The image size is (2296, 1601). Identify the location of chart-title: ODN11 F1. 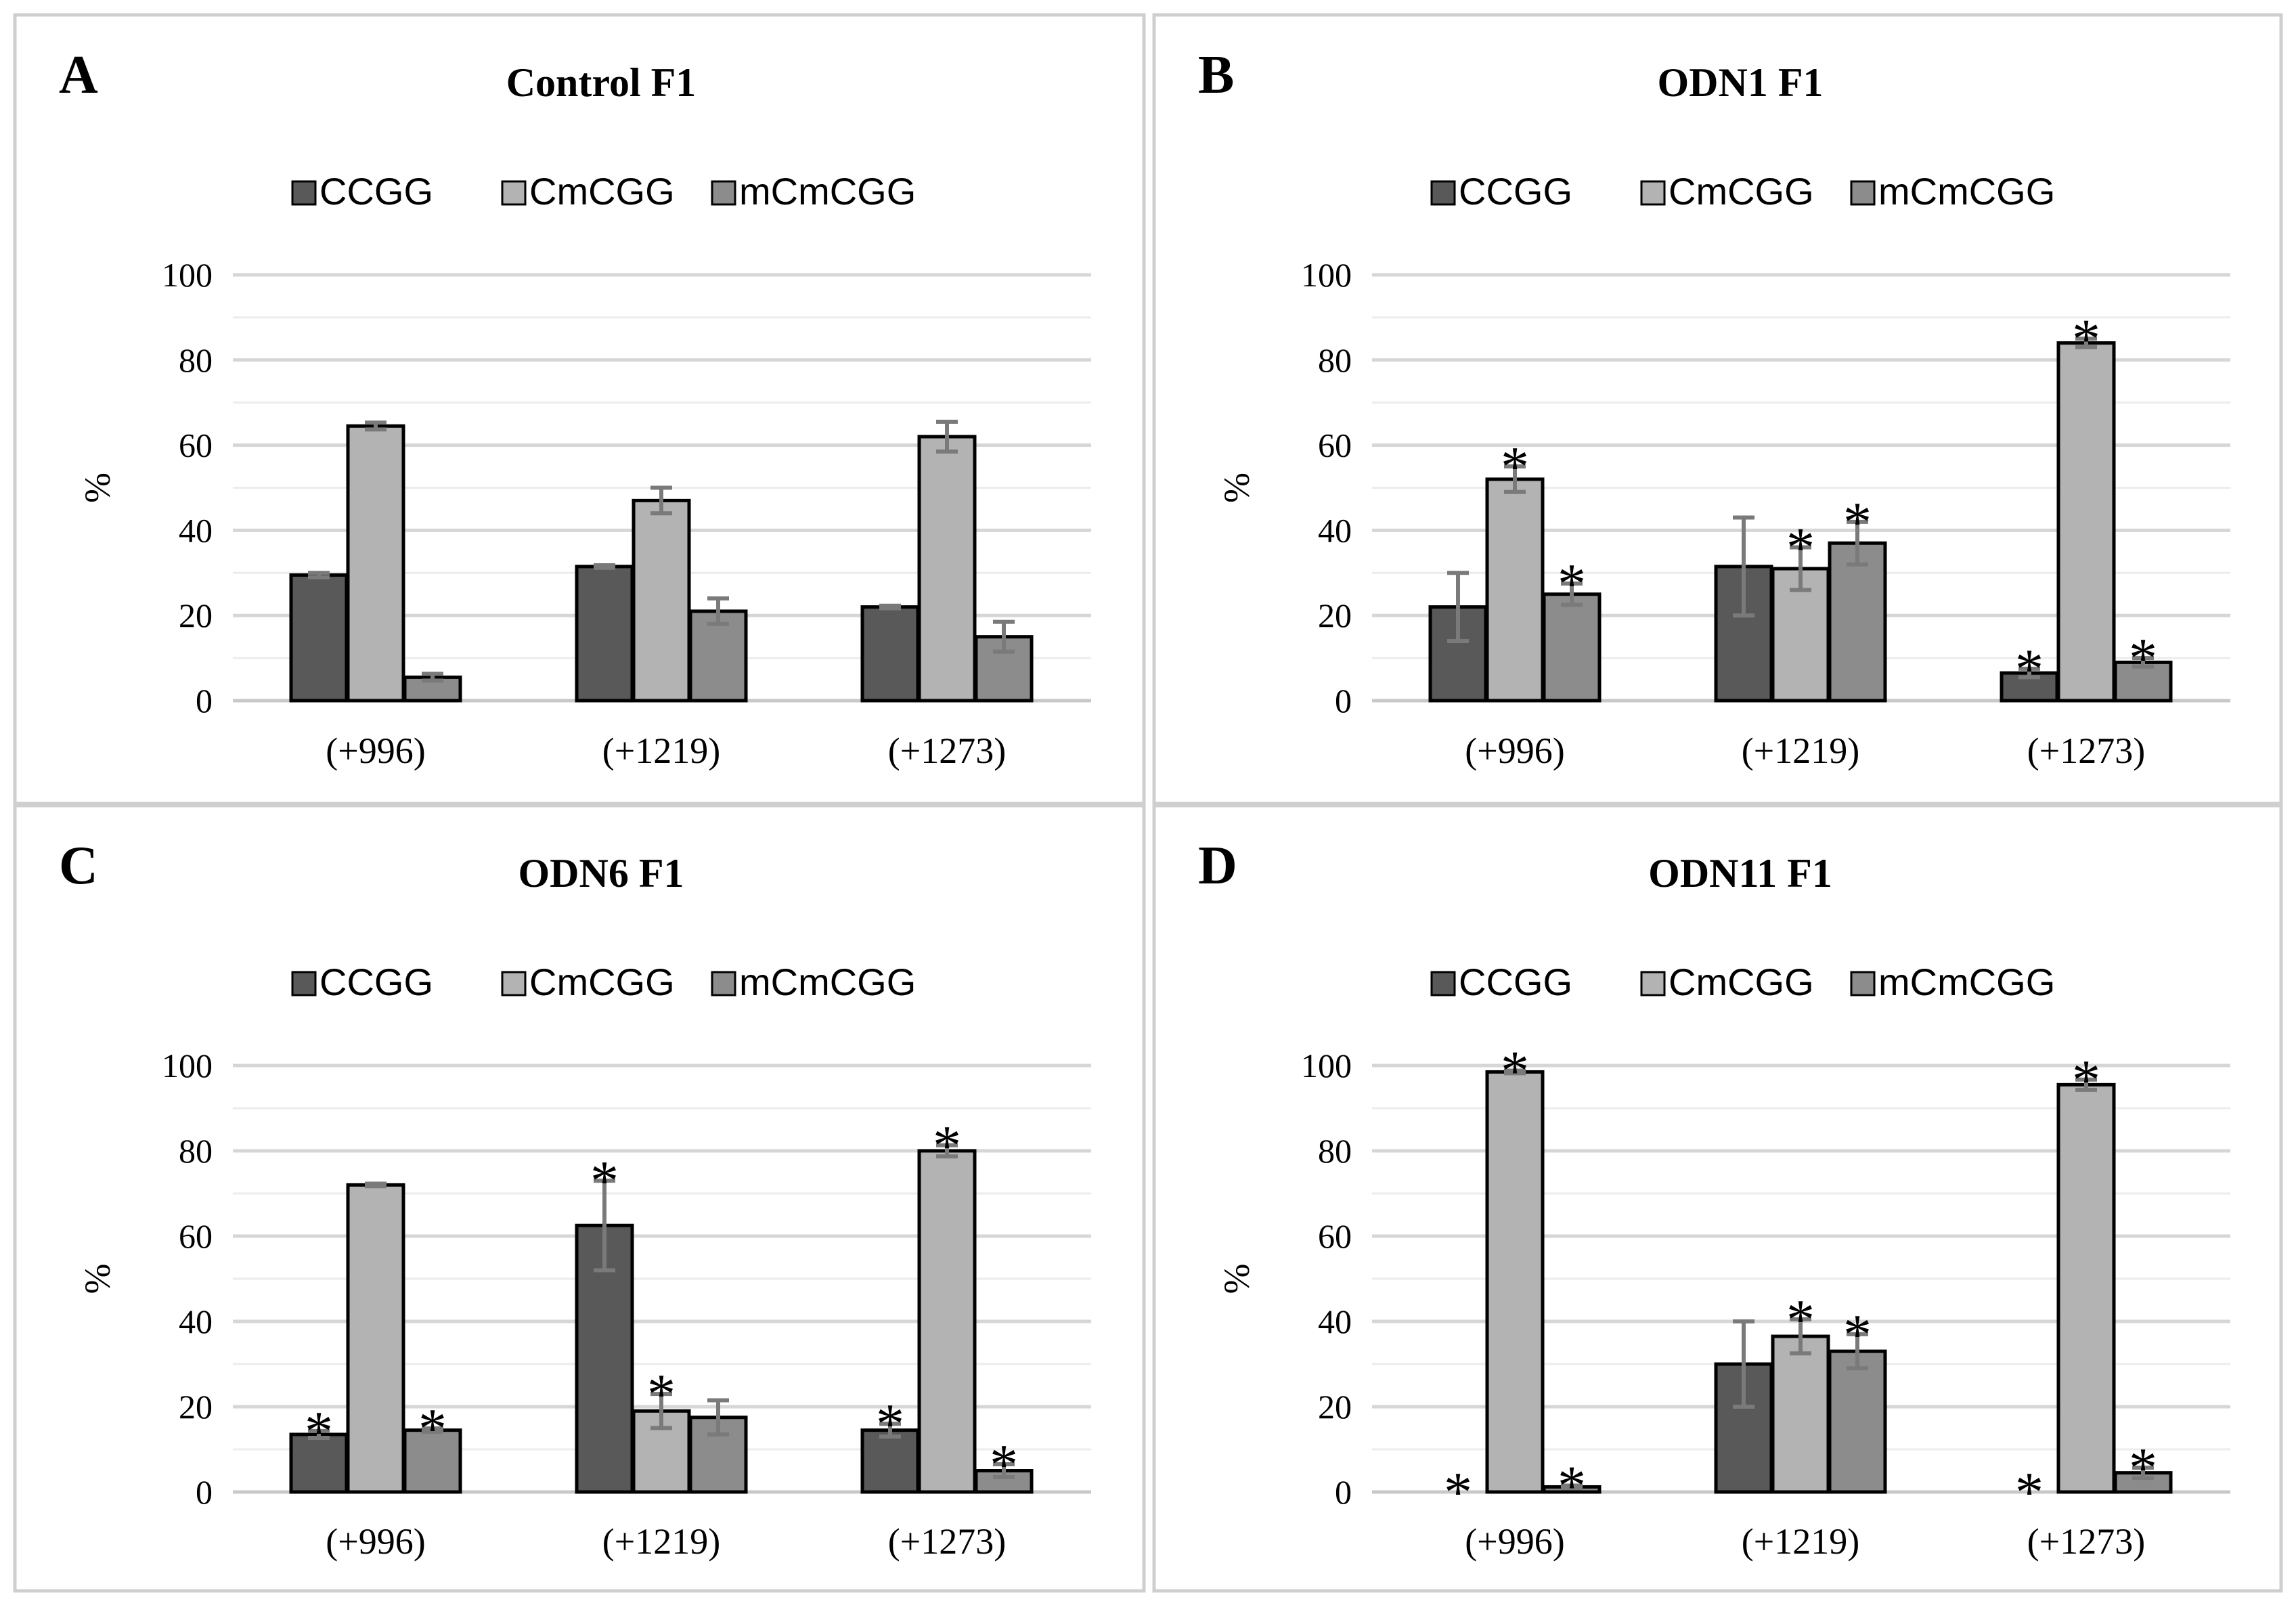
(1740, 873).